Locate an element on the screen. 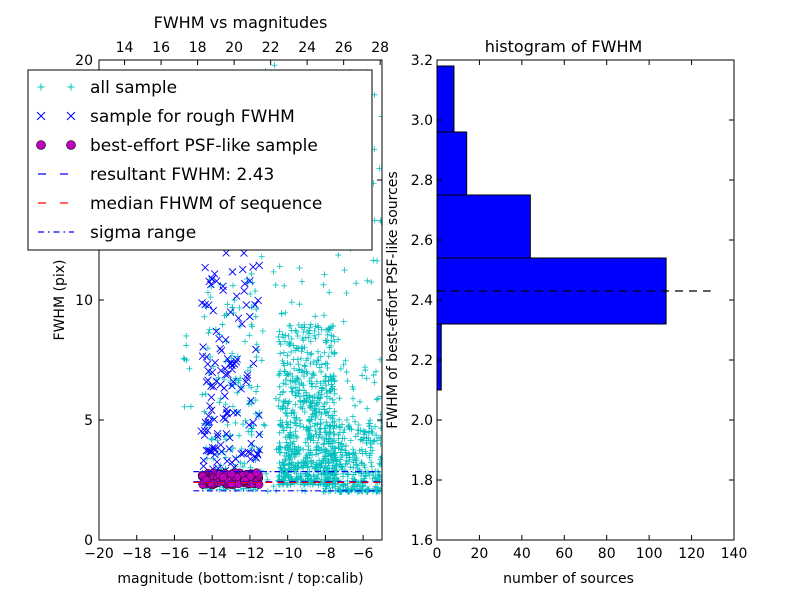  legend-box is located at coordinates (200, 160).